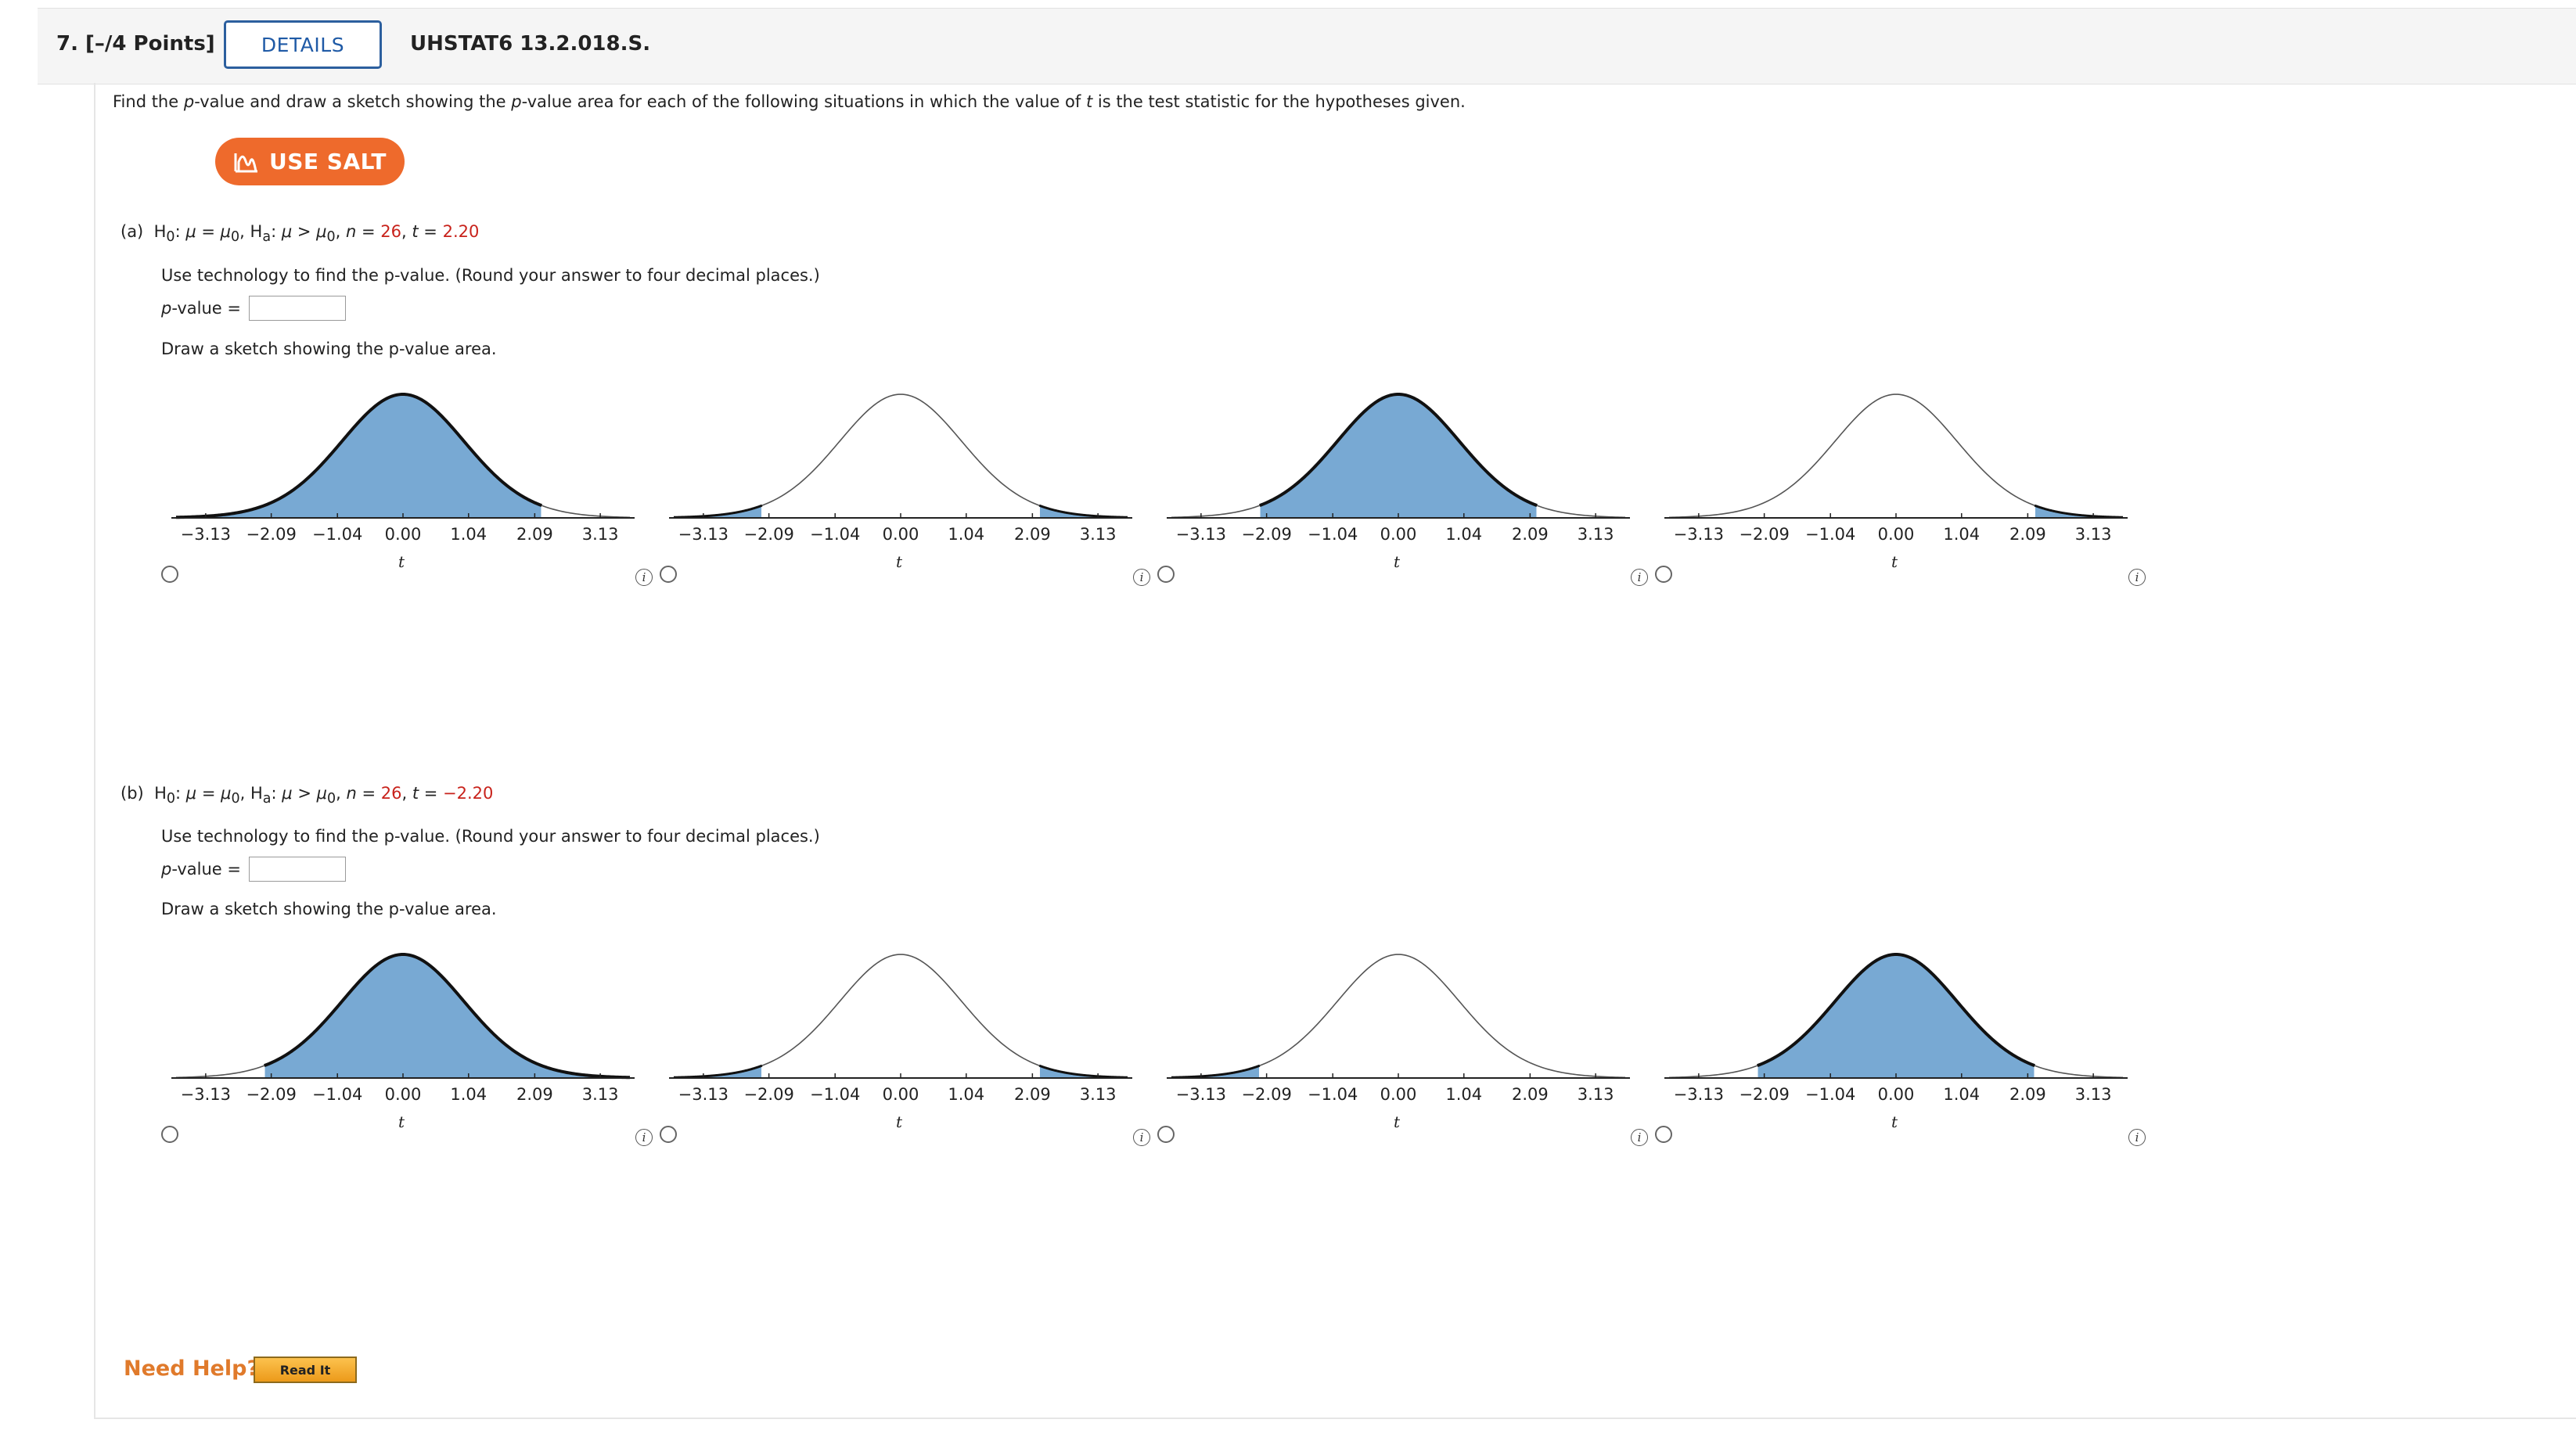  What do you see at coordinates (391, 793) in the screenshot?
I see `part-b-n: 26` at bounding box center [391, 793].